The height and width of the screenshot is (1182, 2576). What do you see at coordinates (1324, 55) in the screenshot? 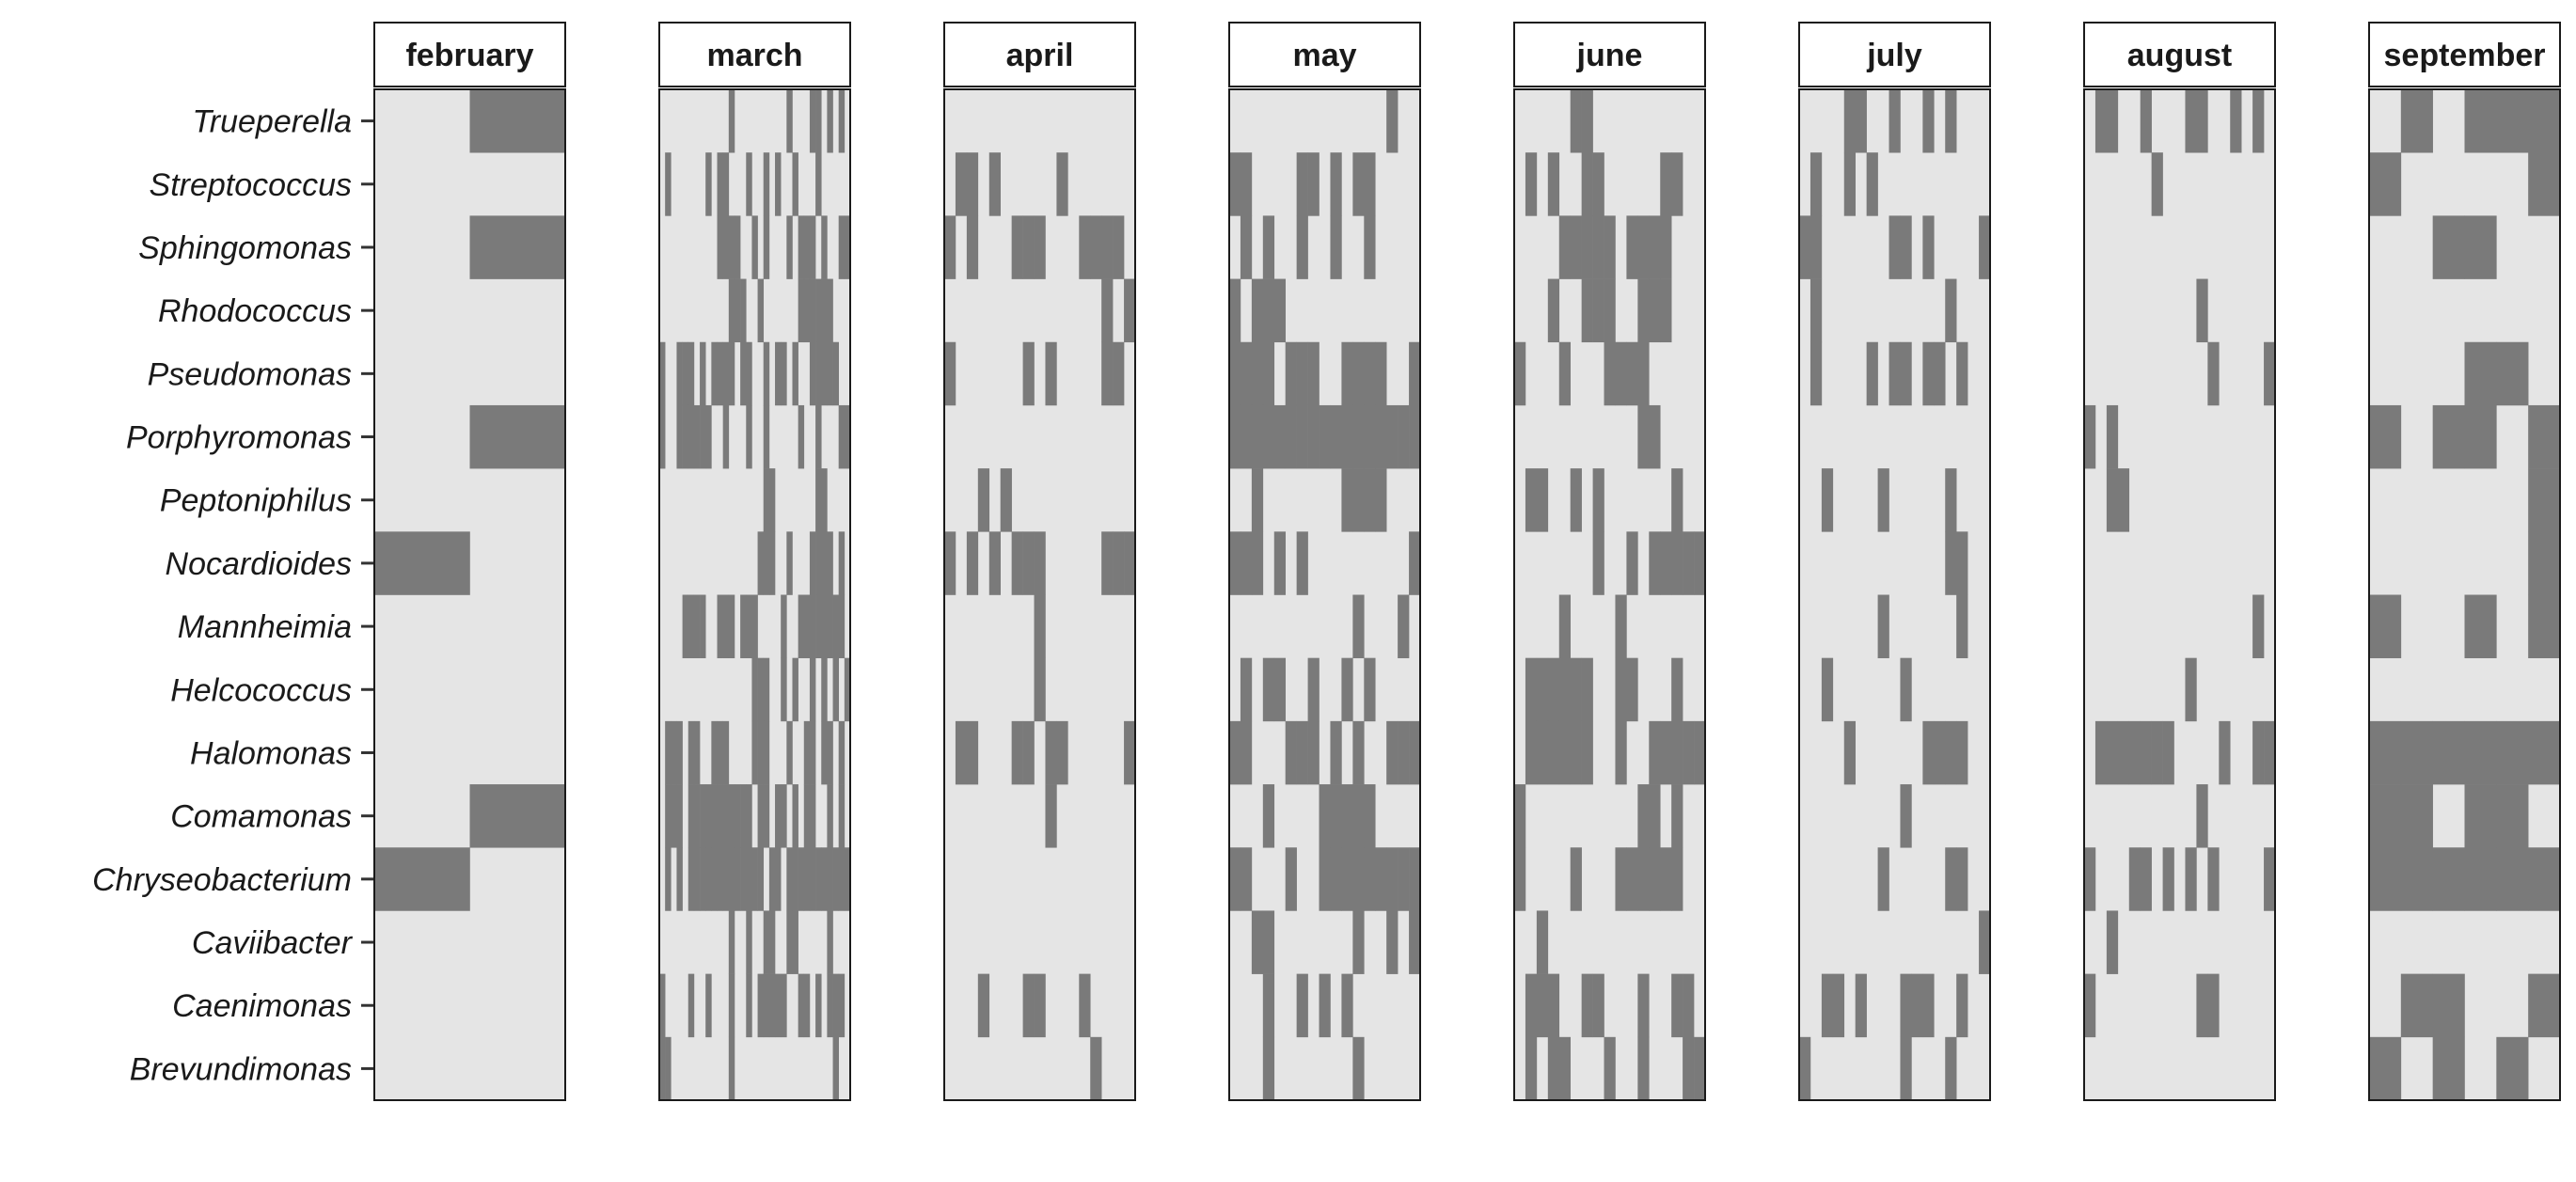
I see `facet-title: may` at bounding box center [1324, 55].